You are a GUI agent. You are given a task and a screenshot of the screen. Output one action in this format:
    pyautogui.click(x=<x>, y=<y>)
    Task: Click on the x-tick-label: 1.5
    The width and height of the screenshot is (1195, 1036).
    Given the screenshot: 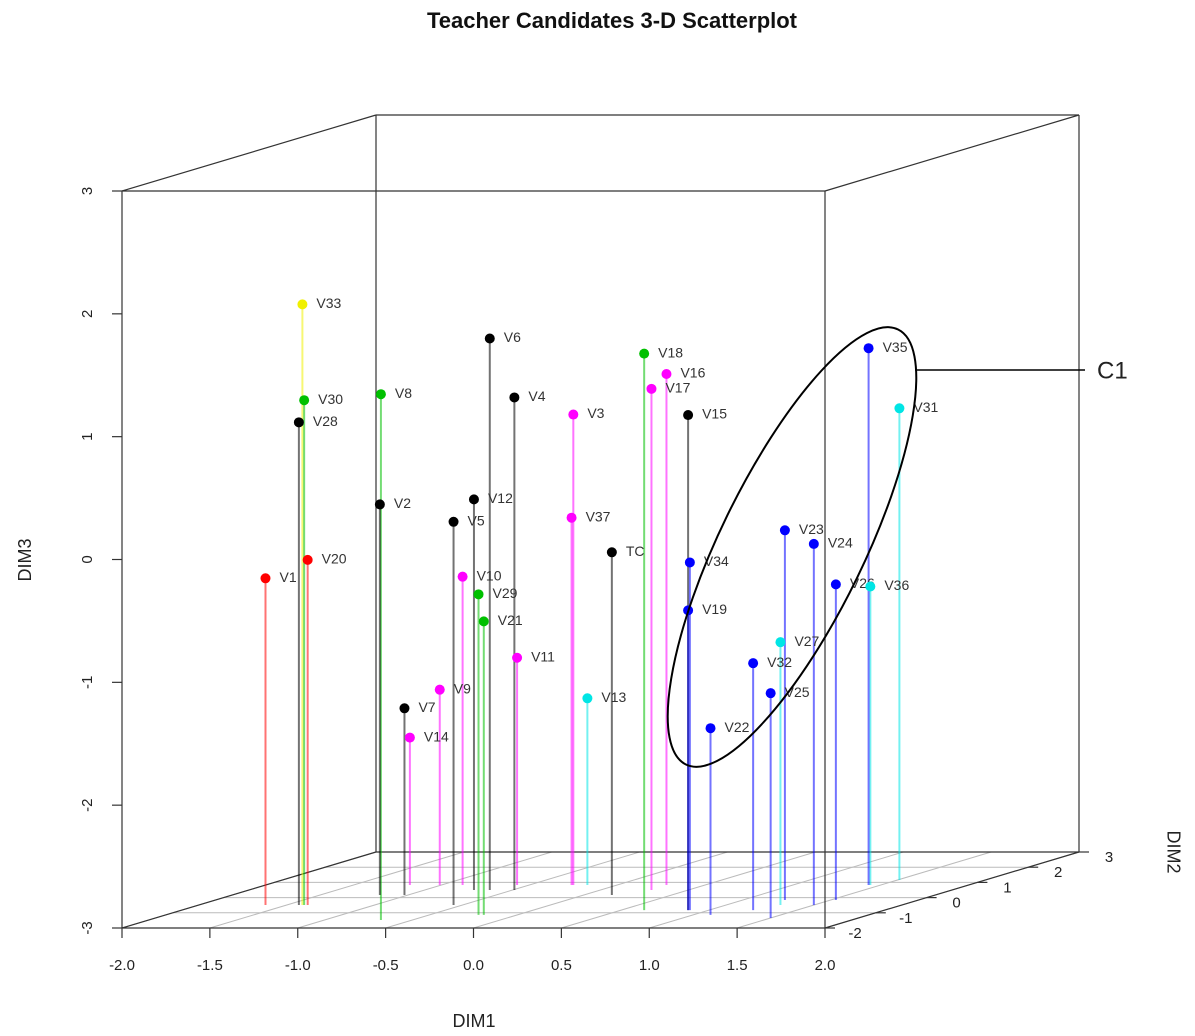 What is the action you would take?
    pyautogui.click(x=737, y=965)
    